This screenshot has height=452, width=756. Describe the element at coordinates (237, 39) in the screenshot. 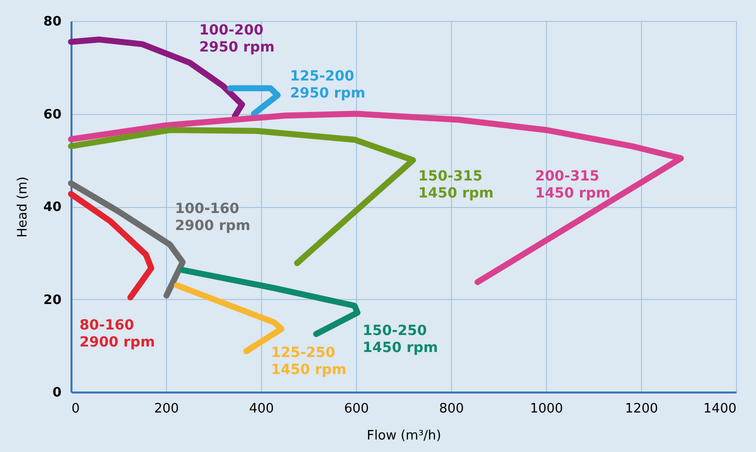

I see `series-label: 100-200 2950 rpm` at that location.